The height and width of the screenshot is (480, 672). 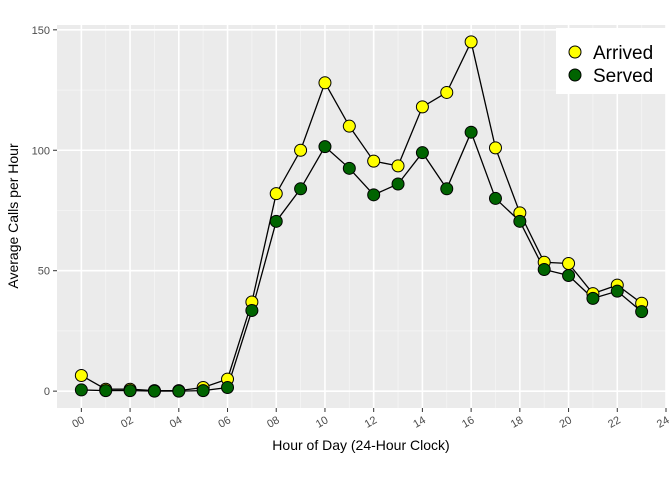 I want to click on x-tick-label: 10, so click(x=322, y=422).